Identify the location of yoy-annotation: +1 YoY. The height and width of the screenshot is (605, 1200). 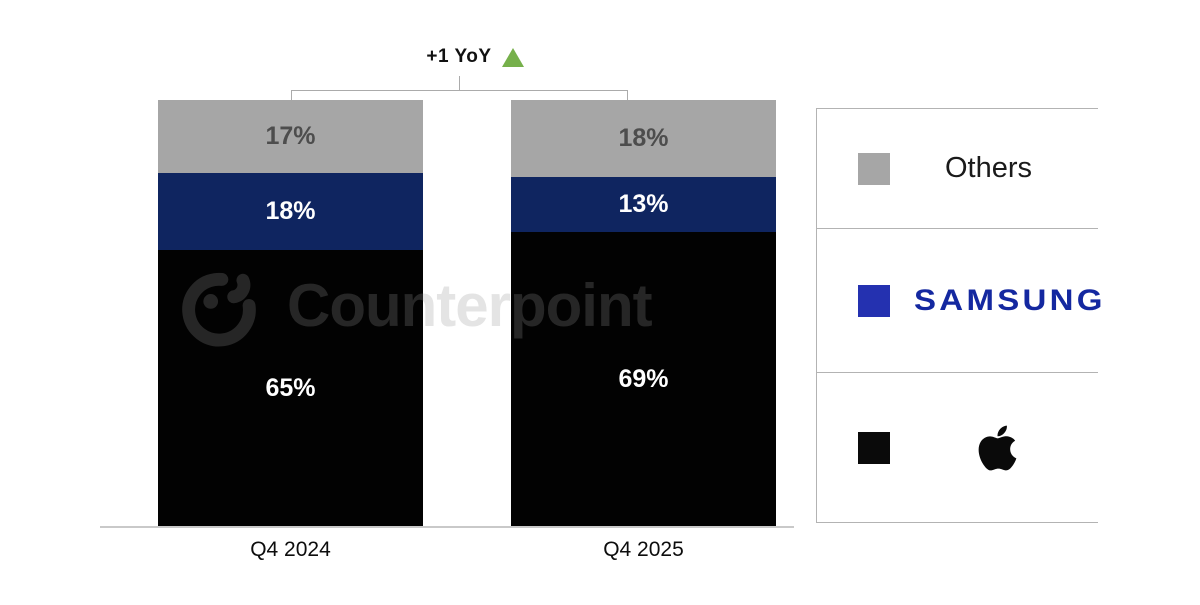
(475, 57).